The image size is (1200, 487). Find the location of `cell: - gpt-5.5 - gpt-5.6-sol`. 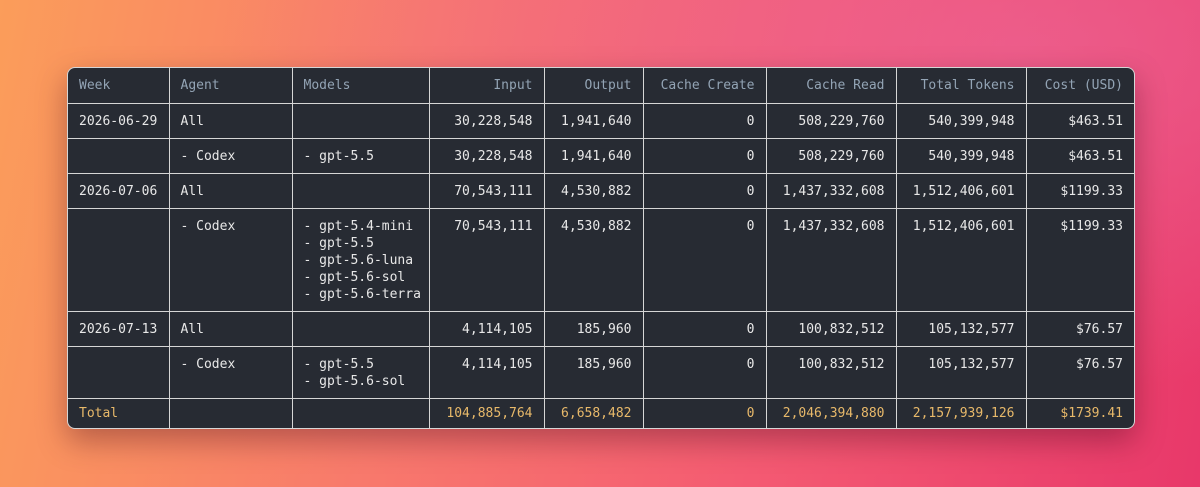

cell: - gpt-5.5 - gpt-5.6-sol is located at coordinates (360, 372).